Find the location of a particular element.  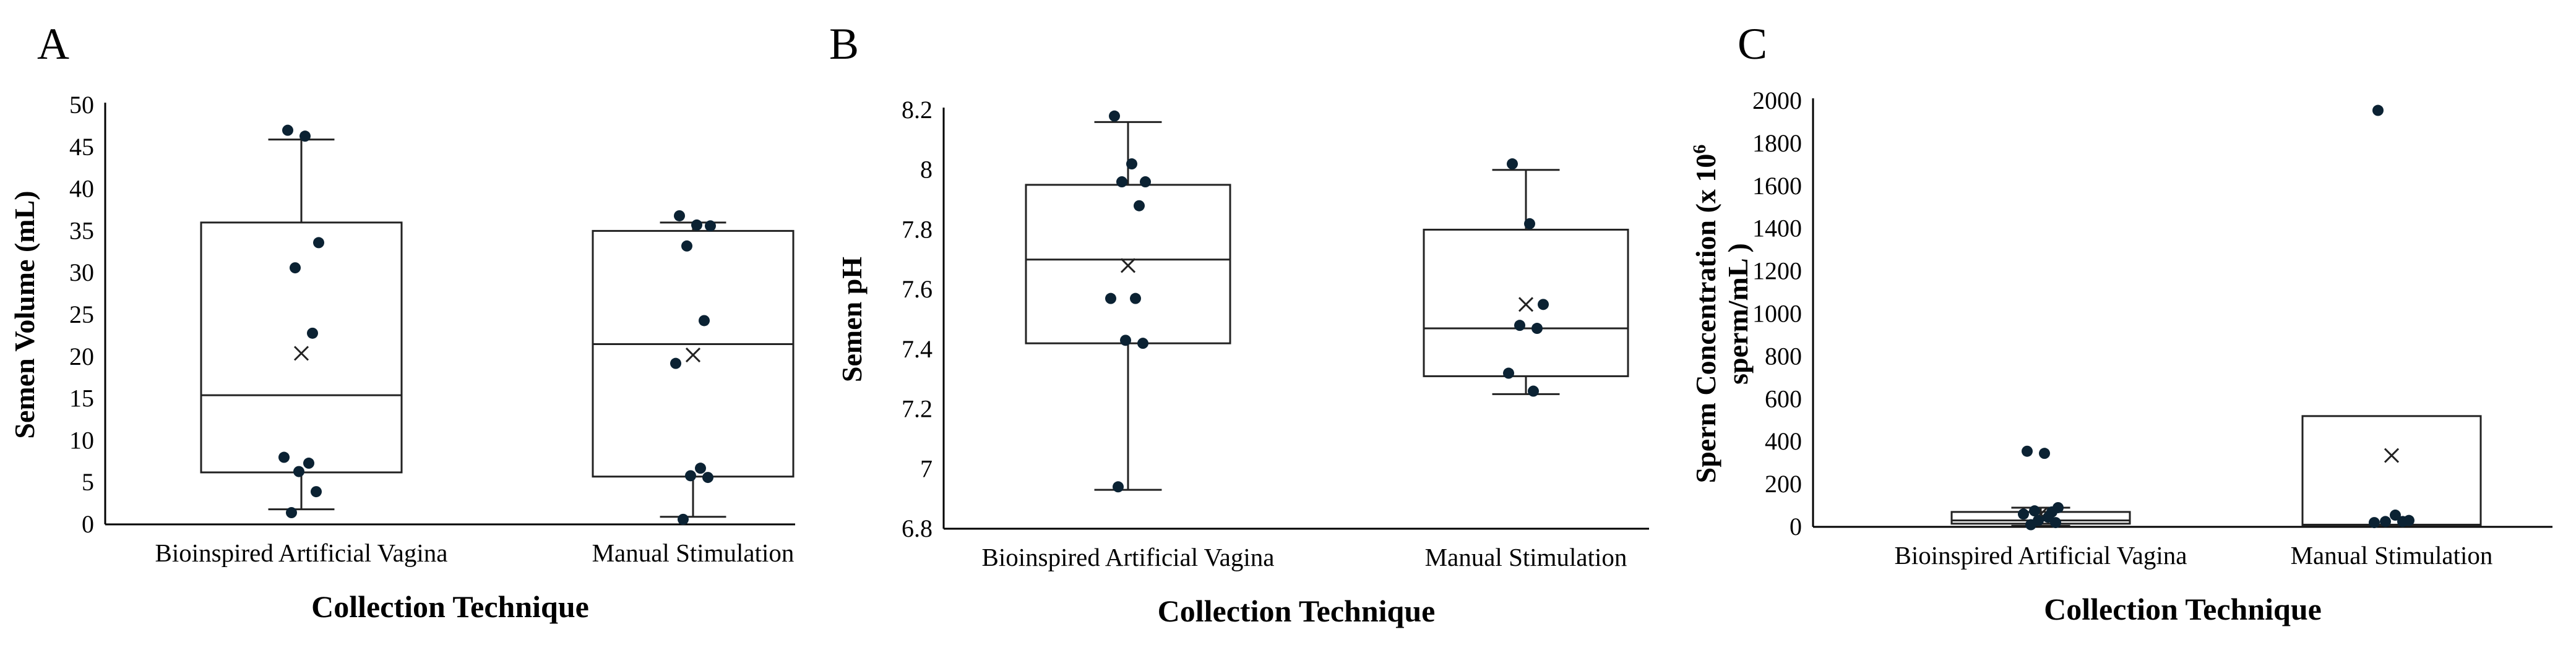

y-tick-label: 40 is located at coordinates (81, 189).